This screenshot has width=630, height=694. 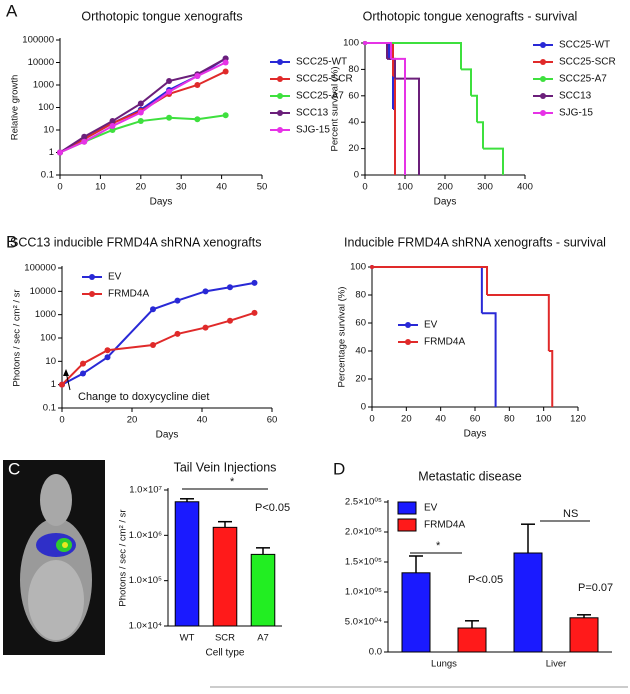 What do you see at coordinates (263, 638) in the screenshot?
I see `x-tick-label: A7` at bounding box center [263, 638].